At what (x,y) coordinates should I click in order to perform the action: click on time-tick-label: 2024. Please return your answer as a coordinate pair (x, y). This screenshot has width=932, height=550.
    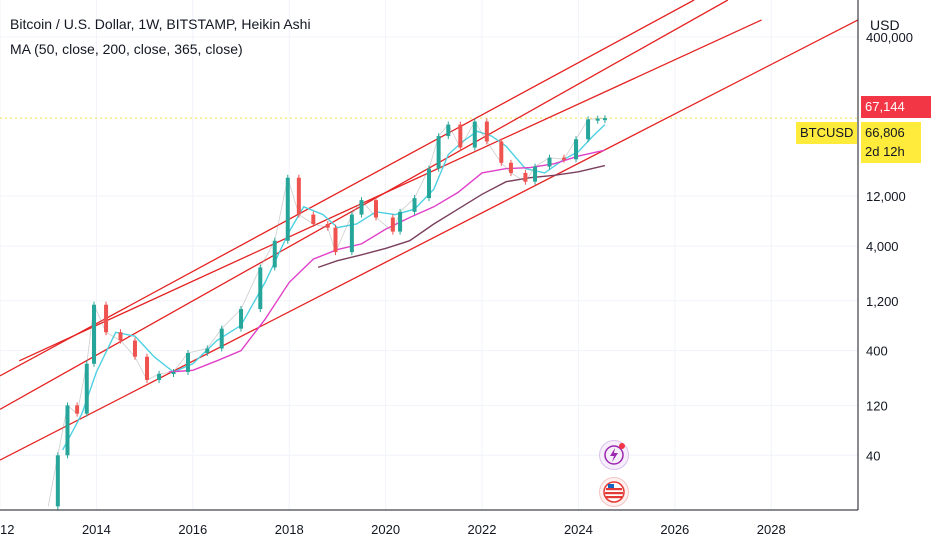
    Looking at the image, I should click on (578, 529).